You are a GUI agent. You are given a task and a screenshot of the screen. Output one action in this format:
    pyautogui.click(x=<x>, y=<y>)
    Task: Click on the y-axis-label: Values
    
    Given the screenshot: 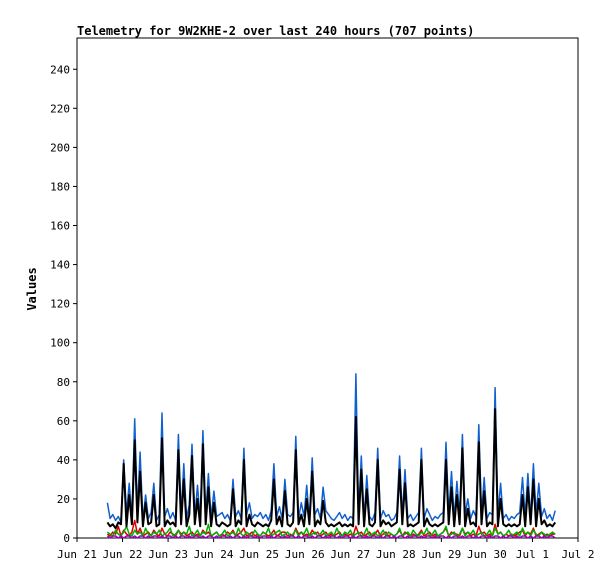 What is the action you would take?
    pyautogui.click(x=32, y=288)
    